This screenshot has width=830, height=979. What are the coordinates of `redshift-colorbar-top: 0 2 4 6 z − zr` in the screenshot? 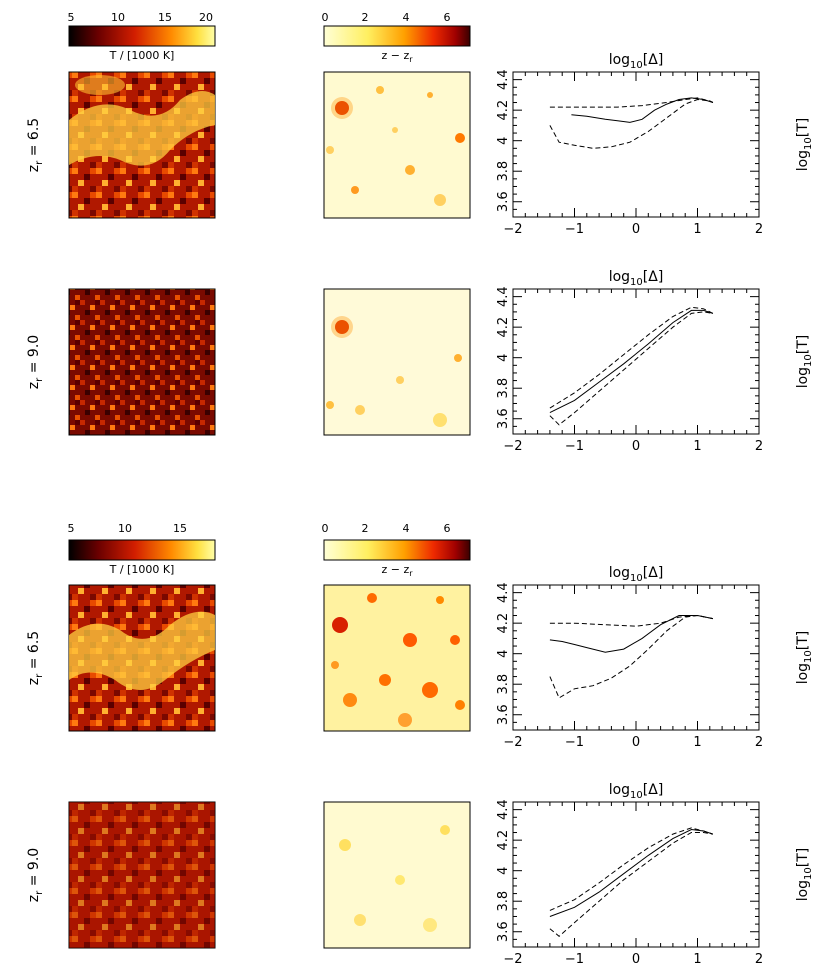 It's located at (396, 37).